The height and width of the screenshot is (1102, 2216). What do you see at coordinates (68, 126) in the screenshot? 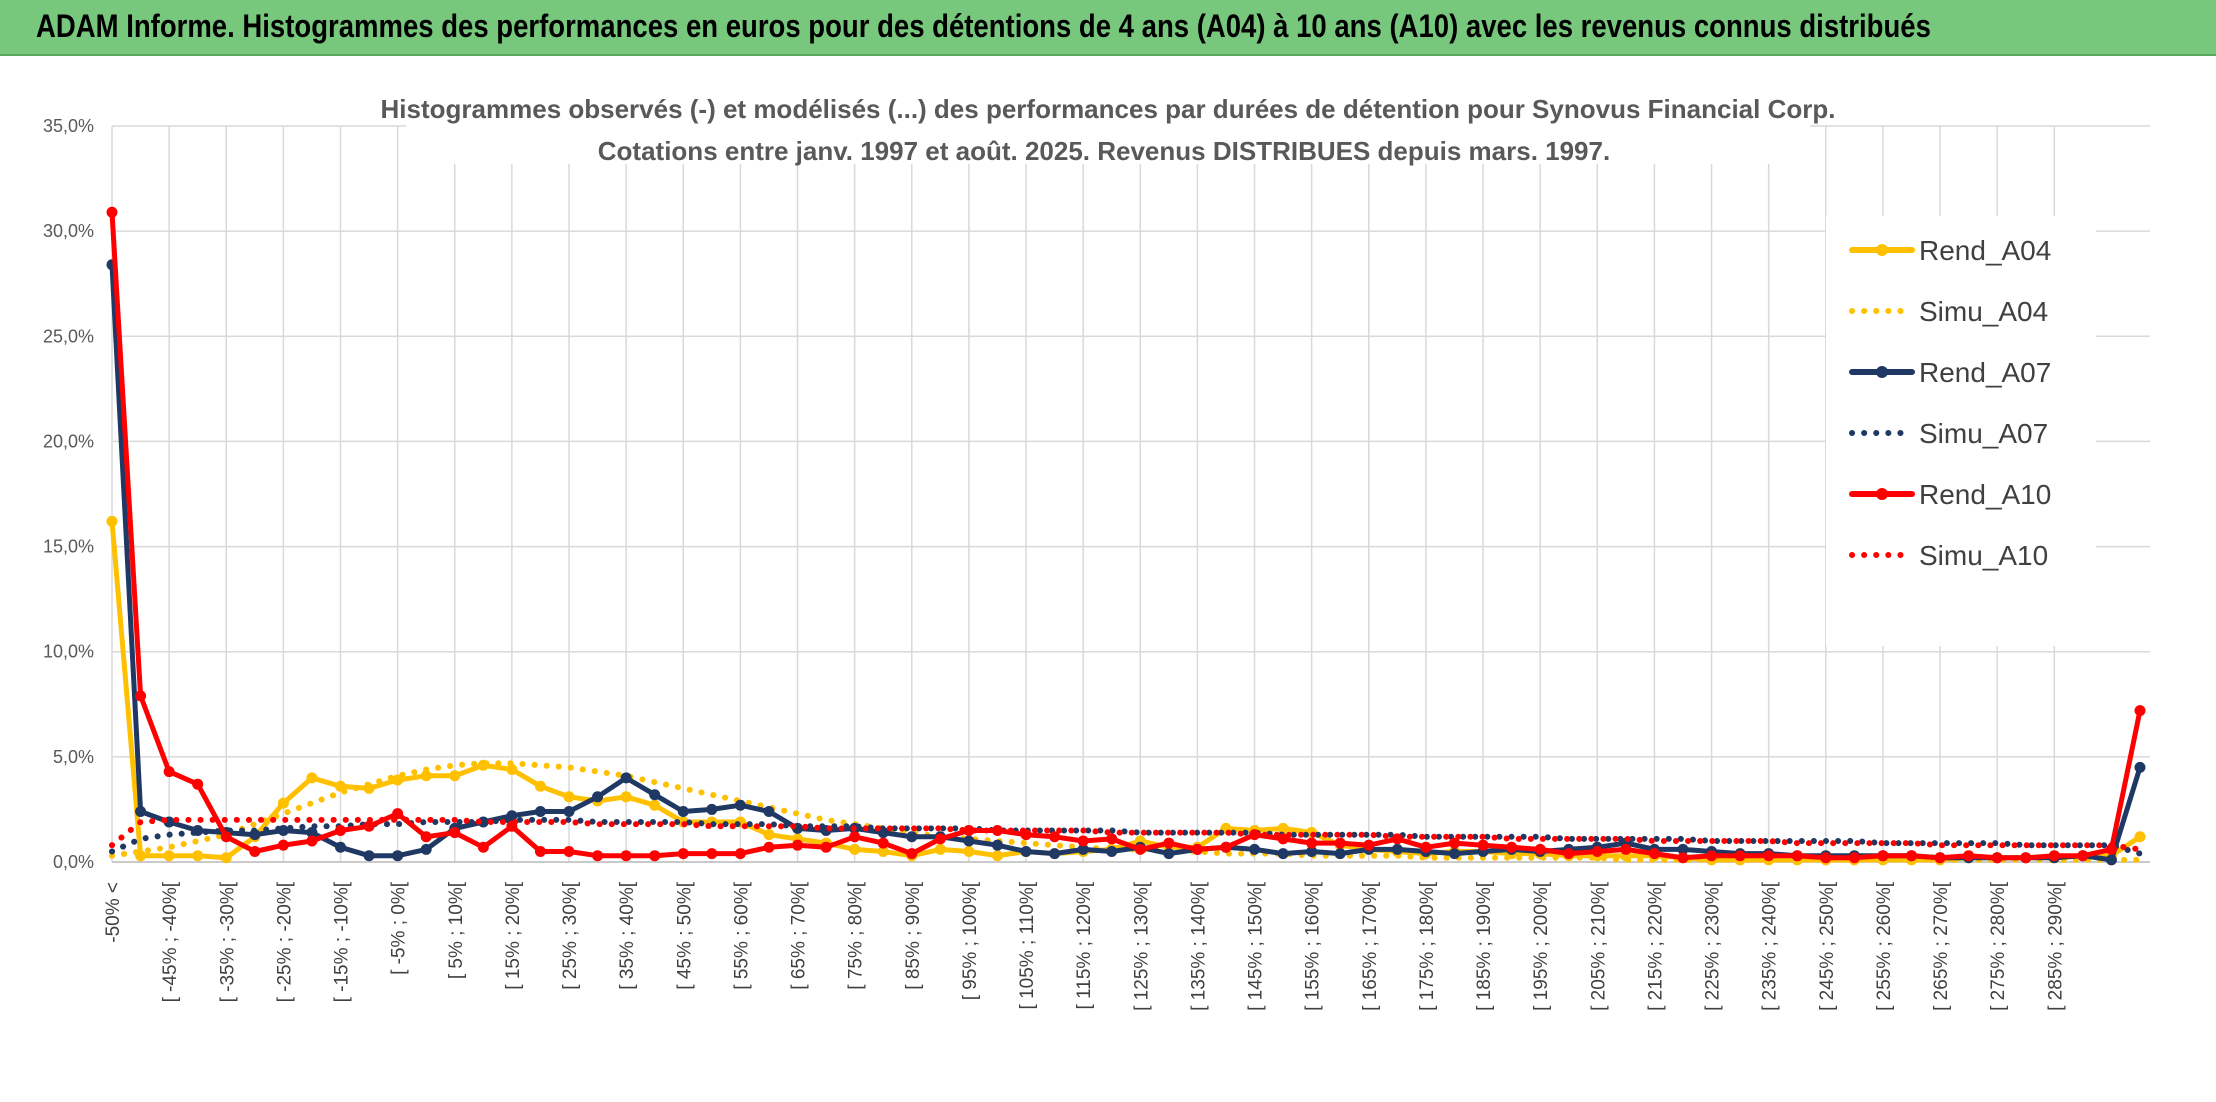
I see `y-tick-label: 35,0%` at bounding box center [68, 126].